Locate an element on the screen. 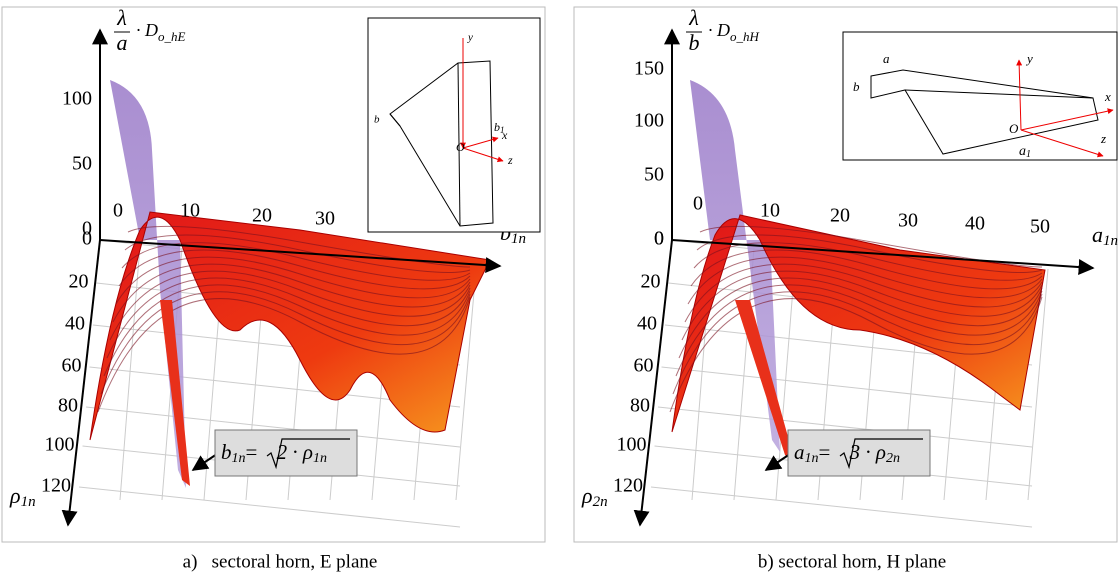  inset-label: z is located at coordinates (510, 160).